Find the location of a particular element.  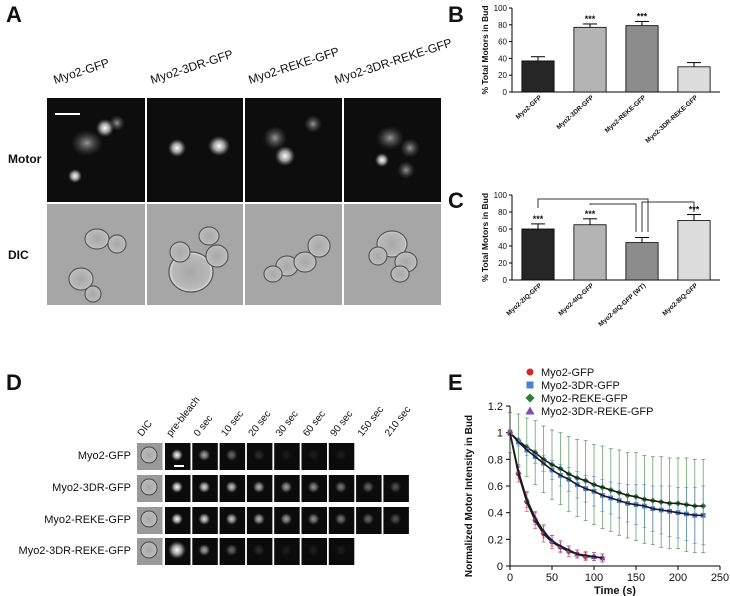

legend-label: Myo2-GFP is located at coordinates (567, 373).